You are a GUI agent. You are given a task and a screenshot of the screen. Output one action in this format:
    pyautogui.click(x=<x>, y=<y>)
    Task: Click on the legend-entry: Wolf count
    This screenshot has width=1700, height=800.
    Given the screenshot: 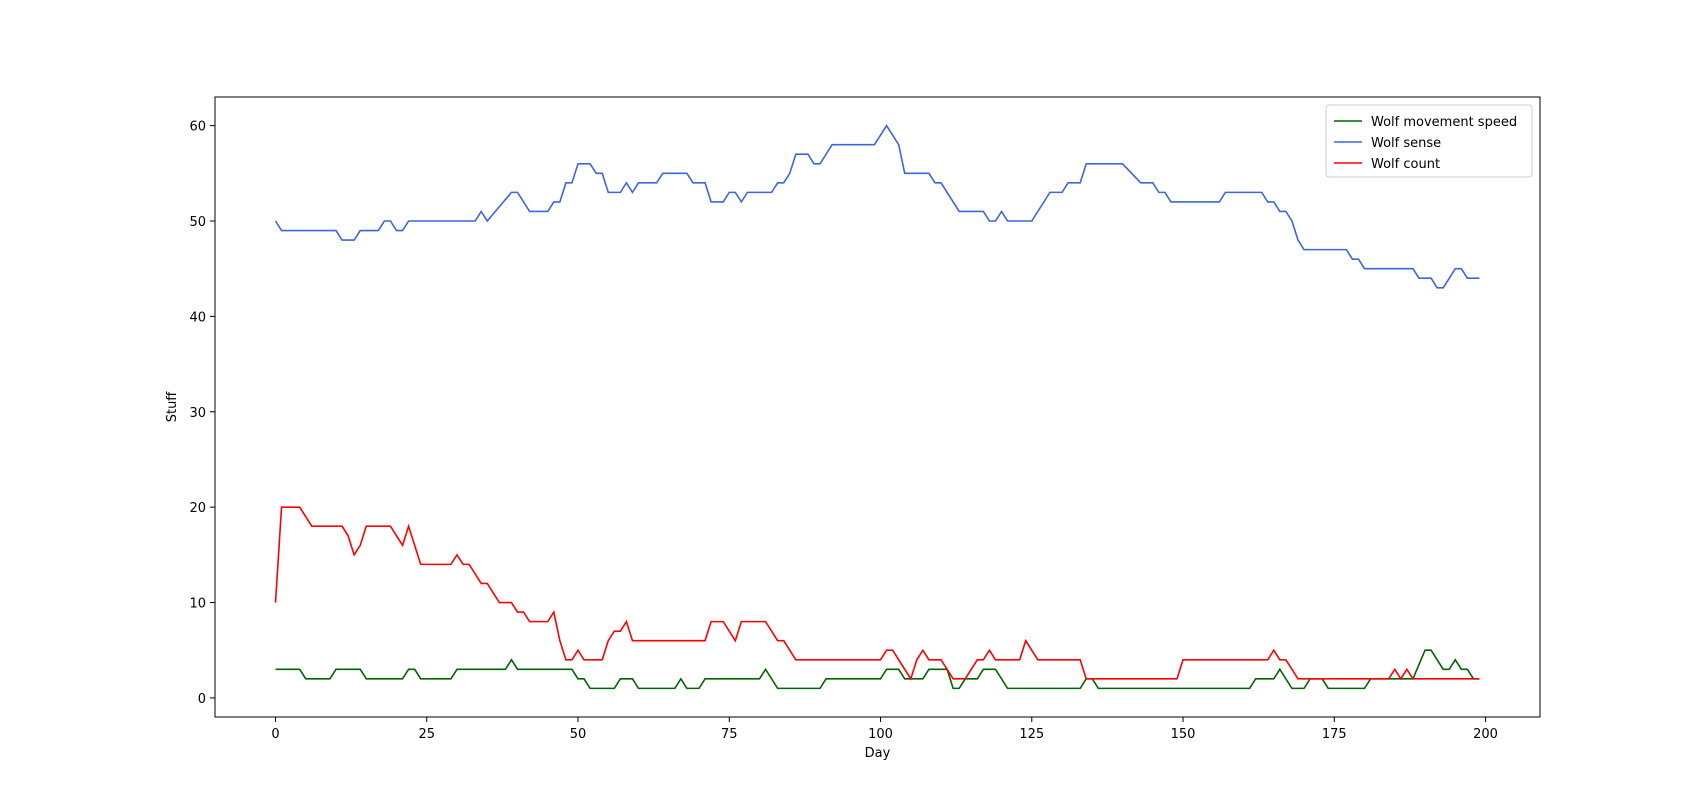 What is the action you would take?
    pyautogui.click(x=1405, y=164)
    